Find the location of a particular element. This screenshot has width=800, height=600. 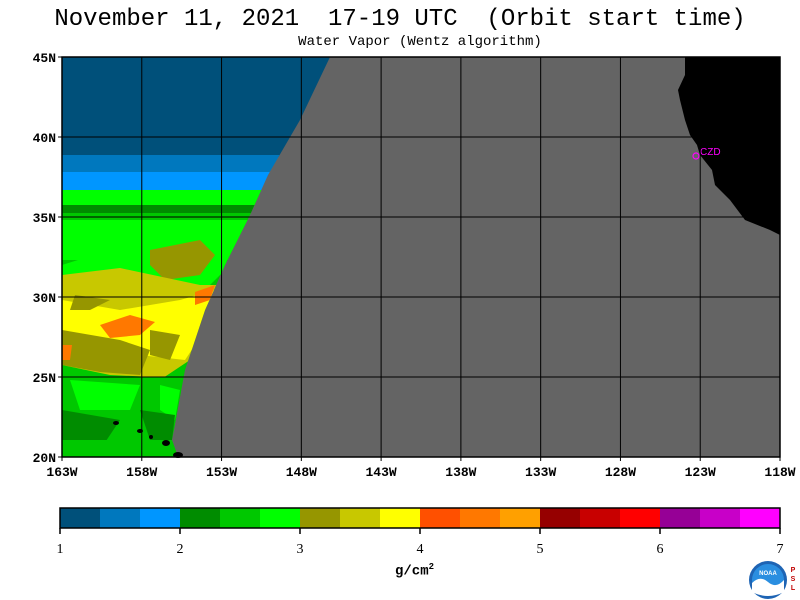

colorbar-tick-label: 4 is located at coordinates (420, 549).